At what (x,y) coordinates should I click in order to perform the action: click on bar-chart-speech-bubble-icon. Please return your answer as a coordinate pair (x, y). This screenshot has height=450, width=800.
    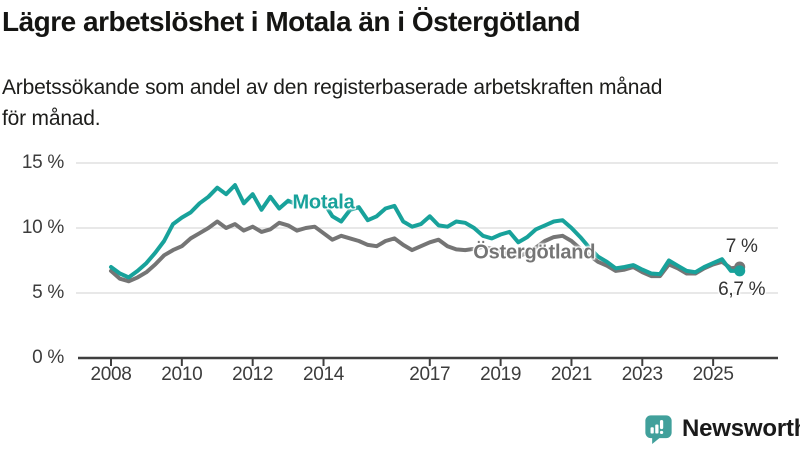
    Looking at the image, I should click on (658, 429).